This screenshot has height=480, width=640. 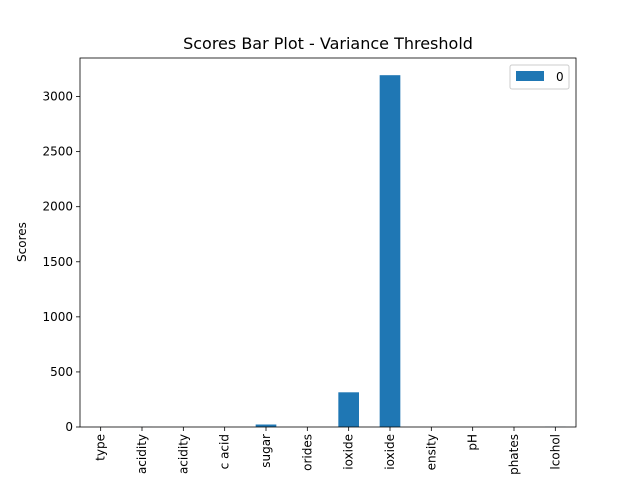 I want to click on x-tick-label: c acid, so click(x=225, y=451).